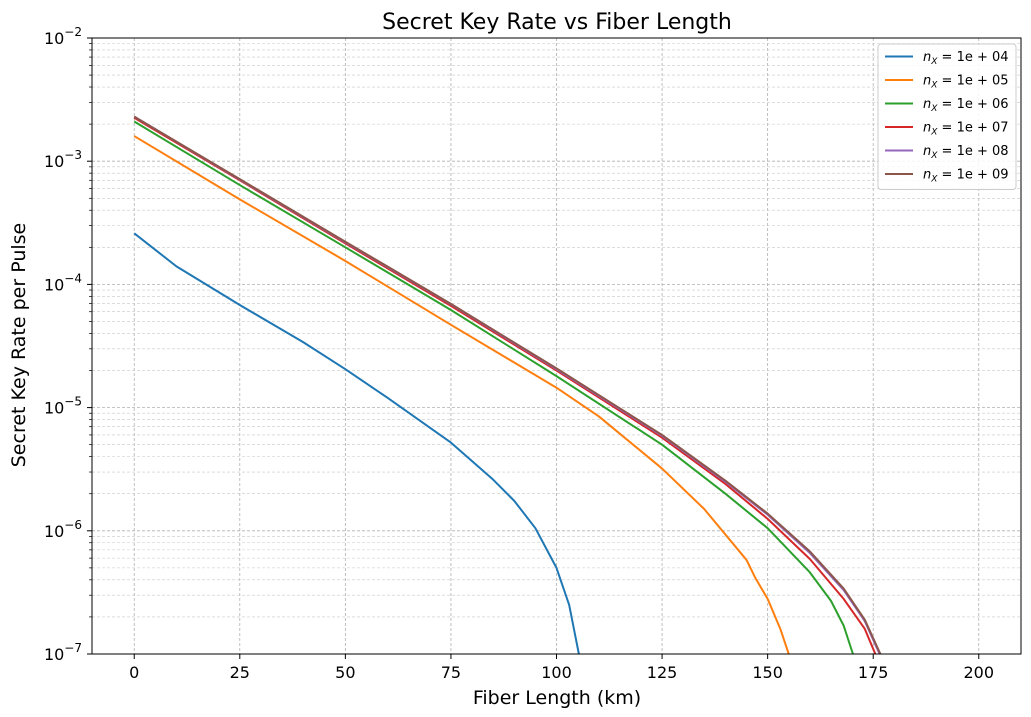 This screenshot has width=1031, height=717. What do you see at coordinates (240, 672) in the screenshot?
I see `x-tick-label: 25` at bounding box center [240, 672].